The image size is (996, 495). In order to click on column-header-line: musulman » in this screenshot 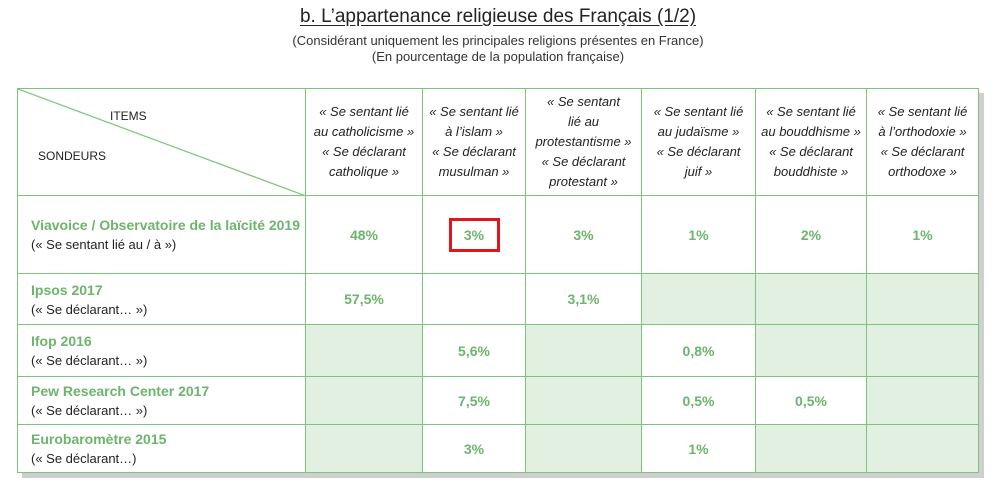, I will do `click(474, 171)`.